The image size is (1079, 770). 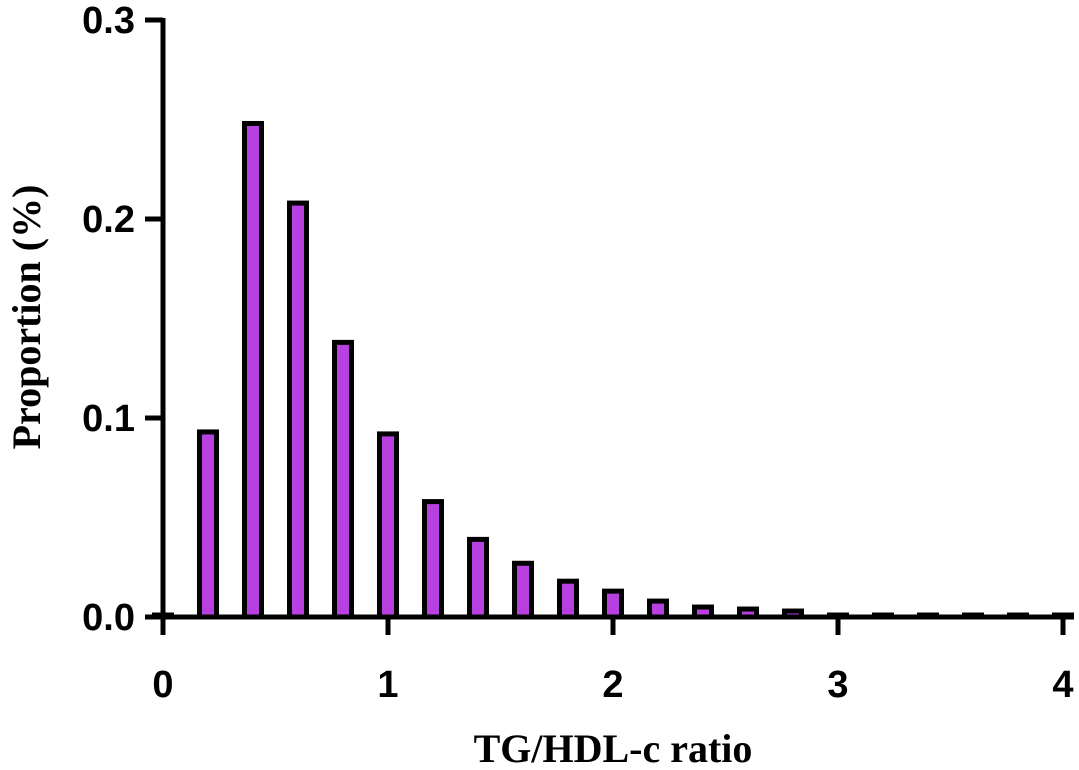 What do you see at coordinates (612, 685) in the screenshot?
I see `x-tick-label-2: 2` at bounding box center [612, 685].